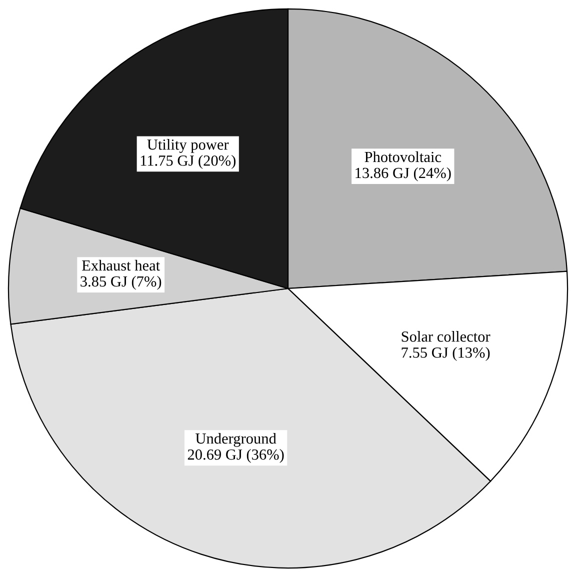 The image size is (576, 577). I want to click on slice-label: Photovoltaic, so click(403, 156).